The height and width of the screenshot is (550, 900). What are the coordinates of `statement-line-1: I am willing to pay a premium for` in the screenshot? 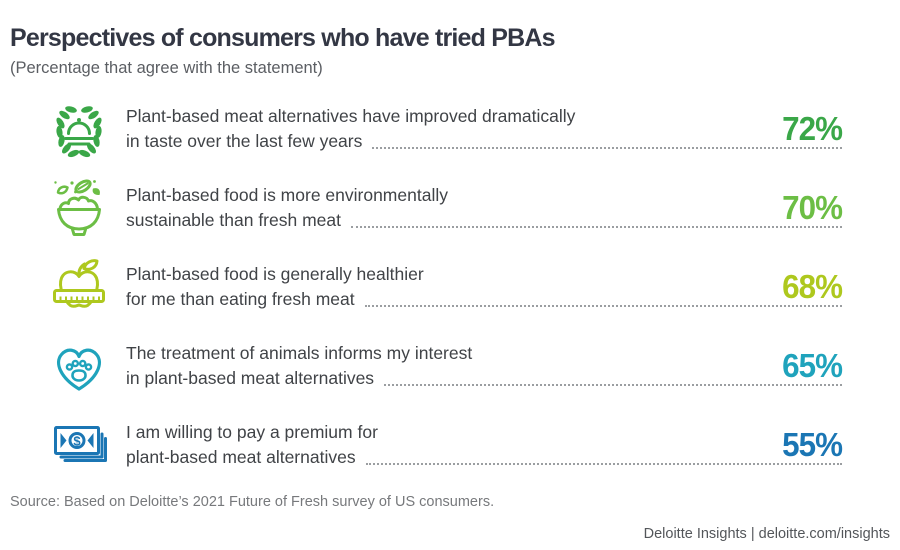 It's located at (252, 432).